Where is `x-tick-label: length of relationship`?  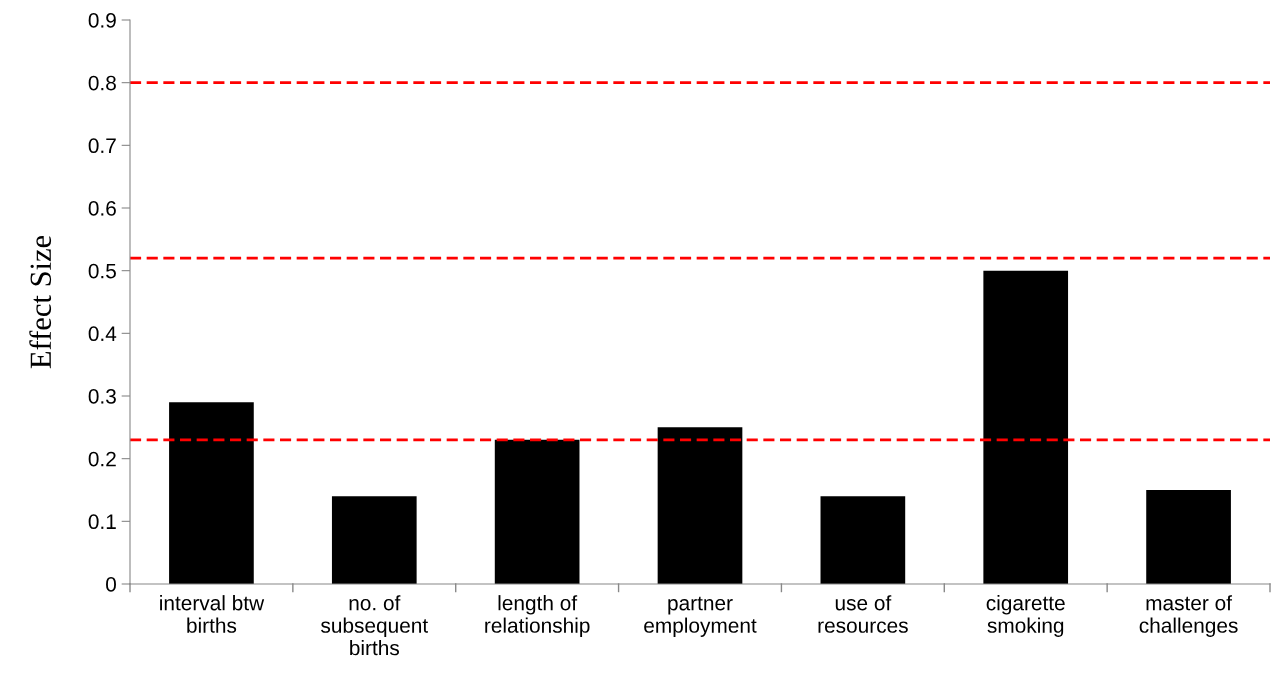
x-tick-label: length of relationship is located at coordinates (537, 616).